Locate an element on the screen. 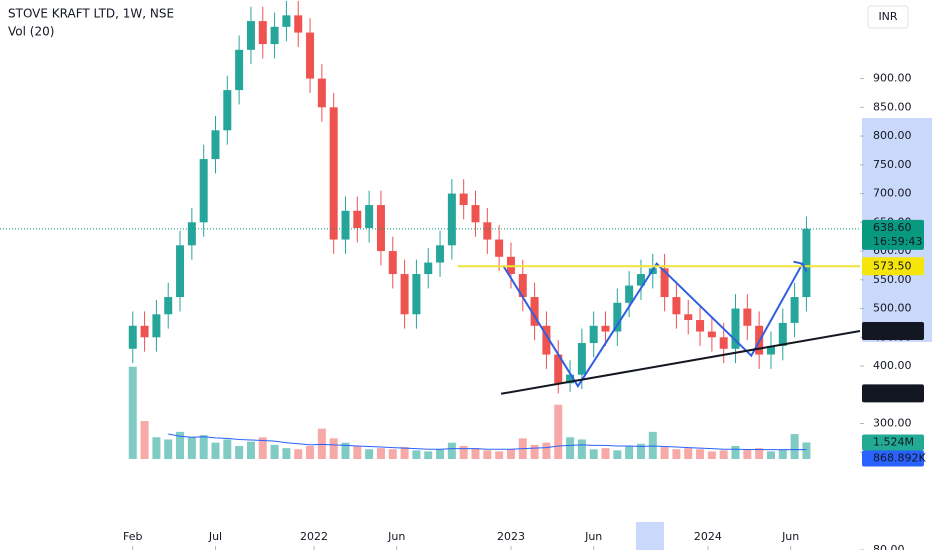  y-tick-label: 80.00 is located at coordinates (889, 546).